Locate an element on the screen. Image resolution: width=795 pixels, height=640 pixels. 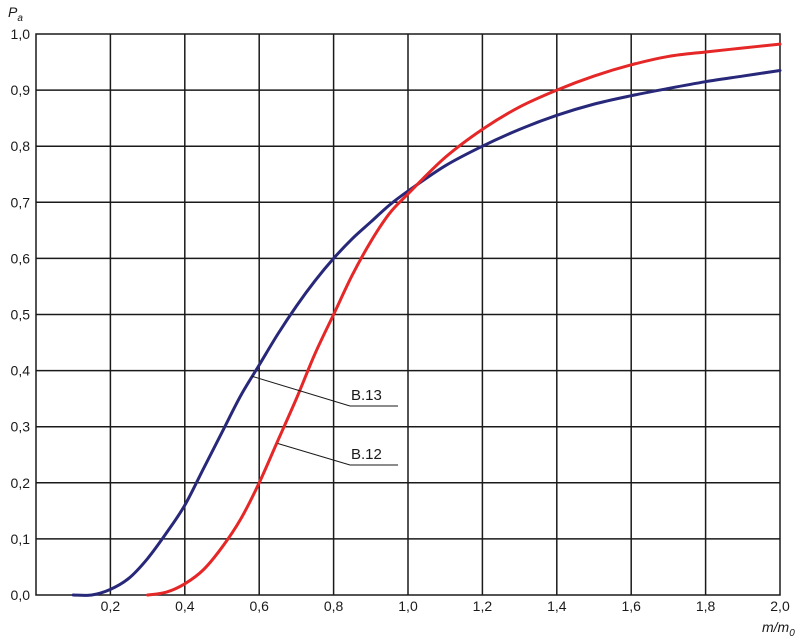
y-tick-label: 0,0 is located at coordinates (21, 595).